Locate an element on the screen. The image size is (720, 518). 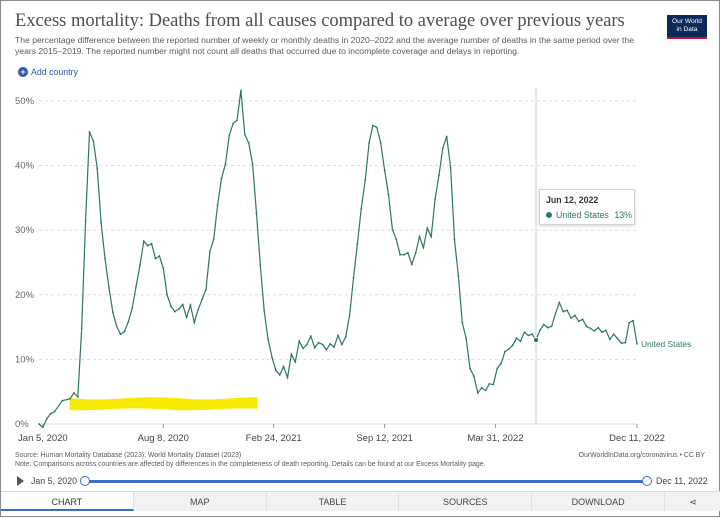
timeline-track is located at coordinates (366, 481).